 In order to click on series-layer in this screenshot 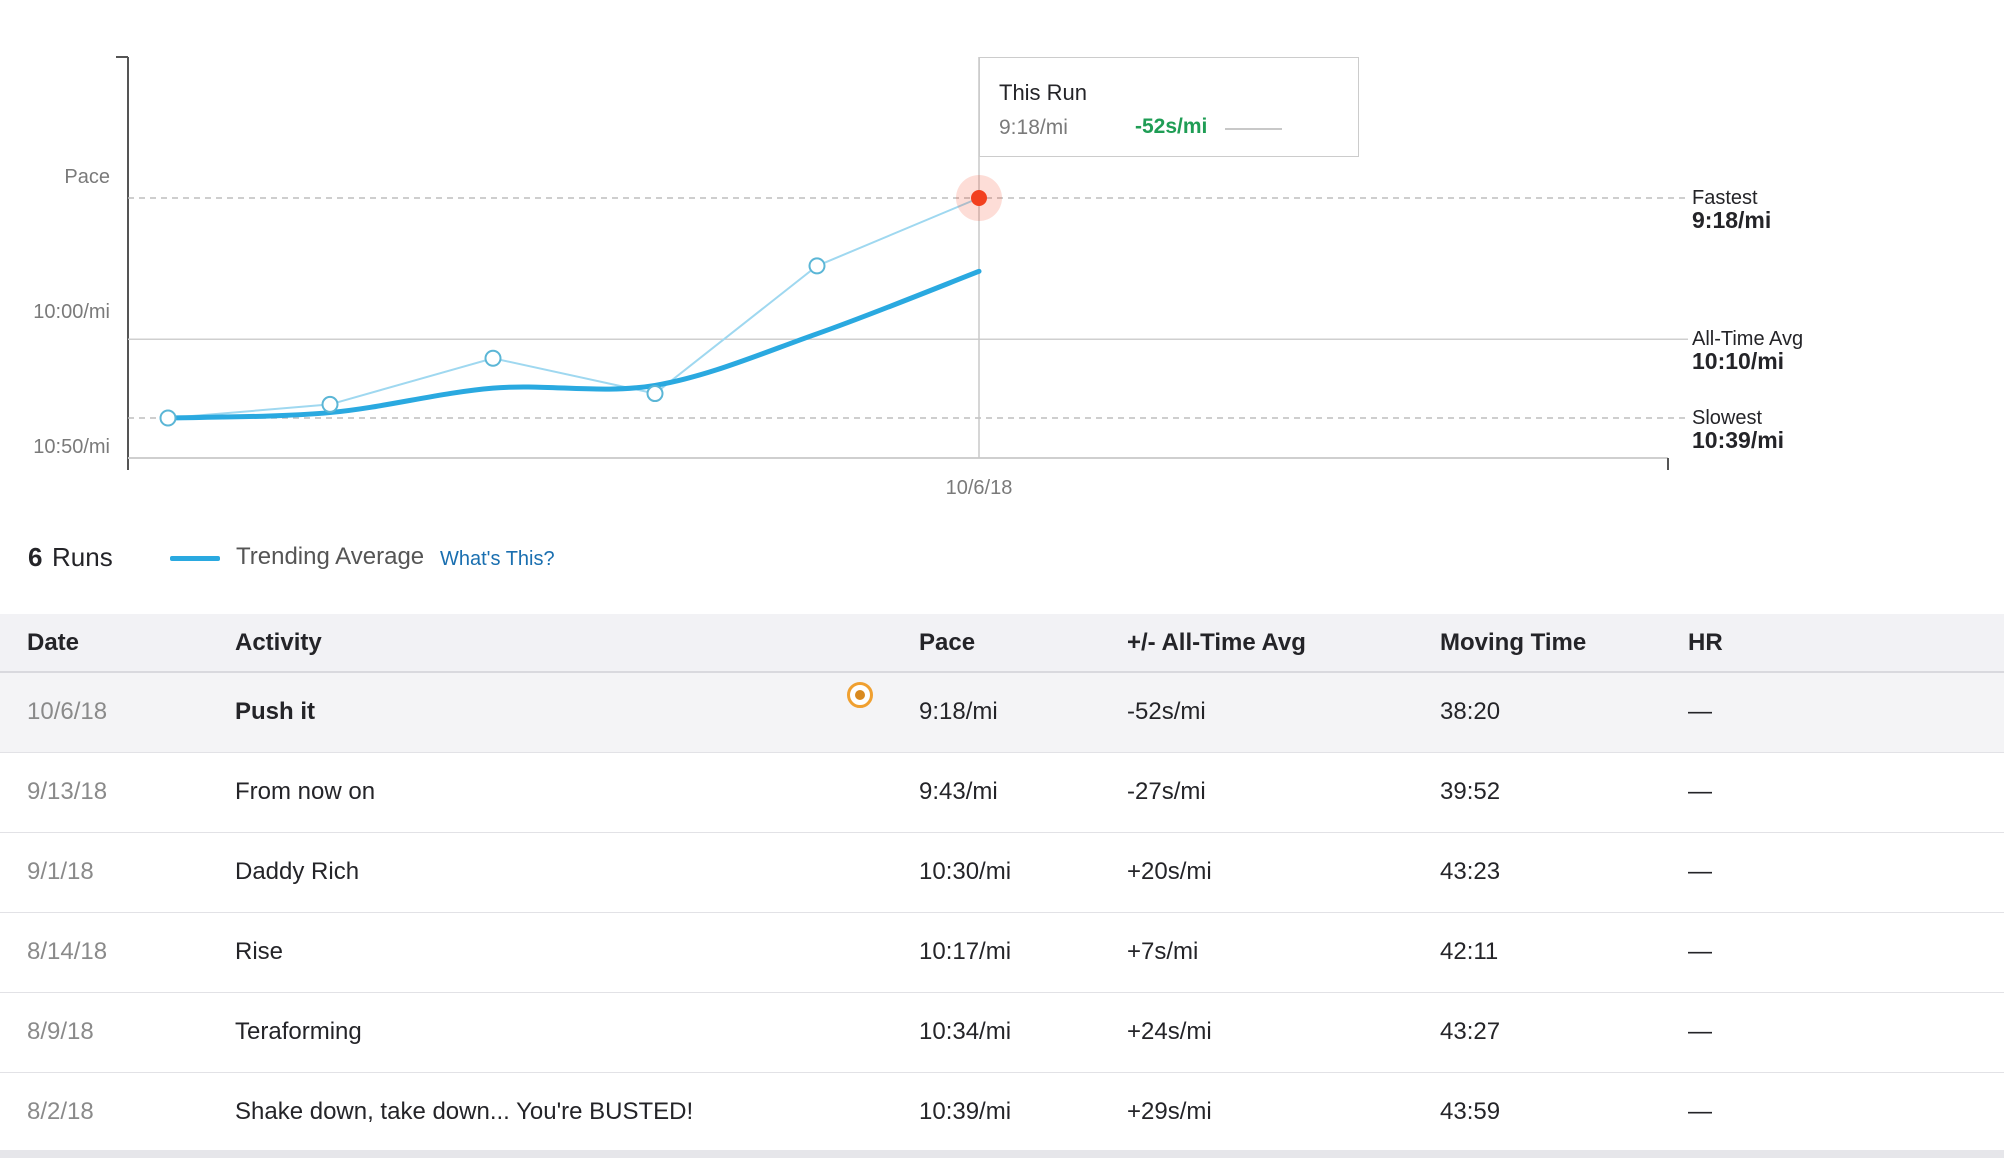, I will do `click(580, 301)`.